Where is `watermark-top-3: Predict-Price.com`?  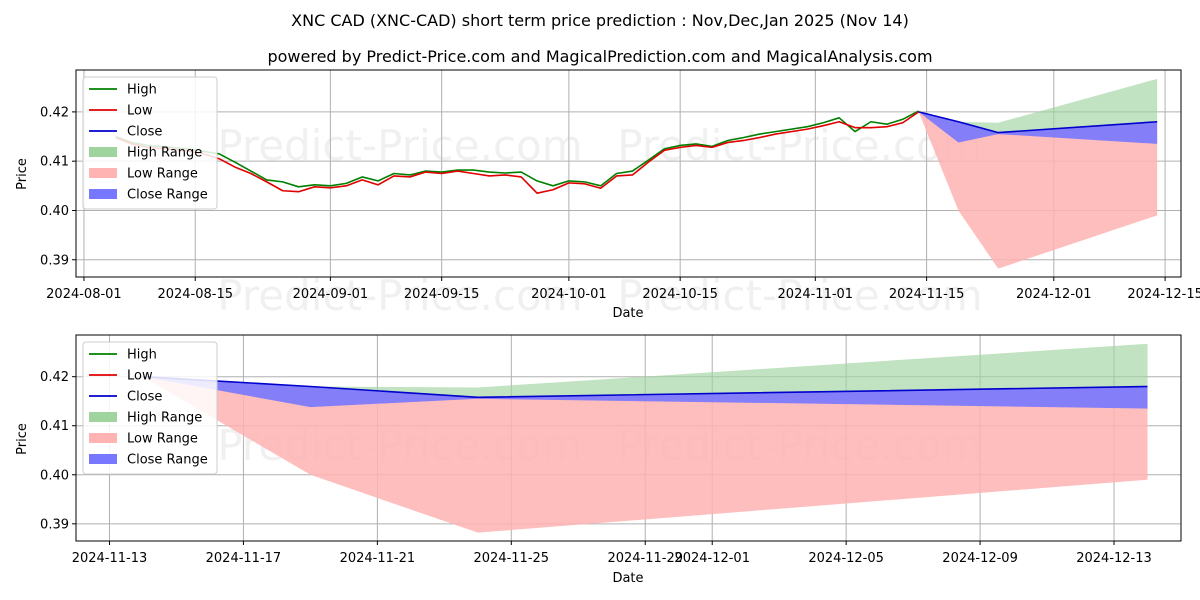 watermark-top-3: Predict-Price.com is located at coordinates (399, 295).